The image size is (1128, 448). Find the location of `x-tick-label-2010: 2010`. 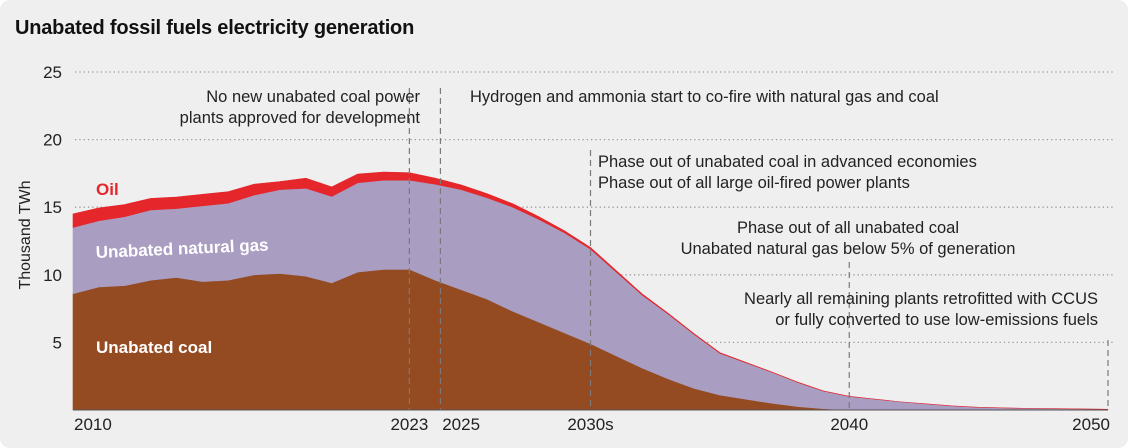

x-tick-label-2010: 2010 is located at coordinates (93, 424).